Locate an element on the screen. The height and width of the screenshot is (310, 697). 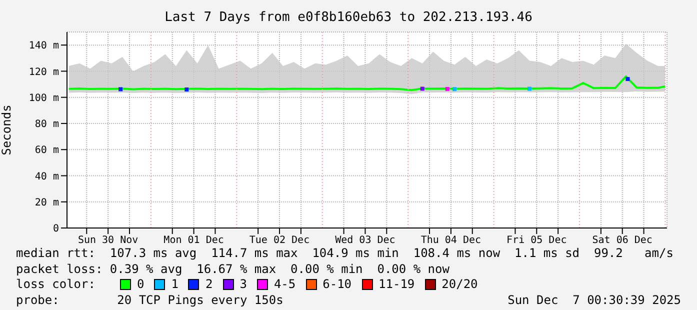
x-tick-label: Sun 30 Nov is located at coordinates (108, 240).